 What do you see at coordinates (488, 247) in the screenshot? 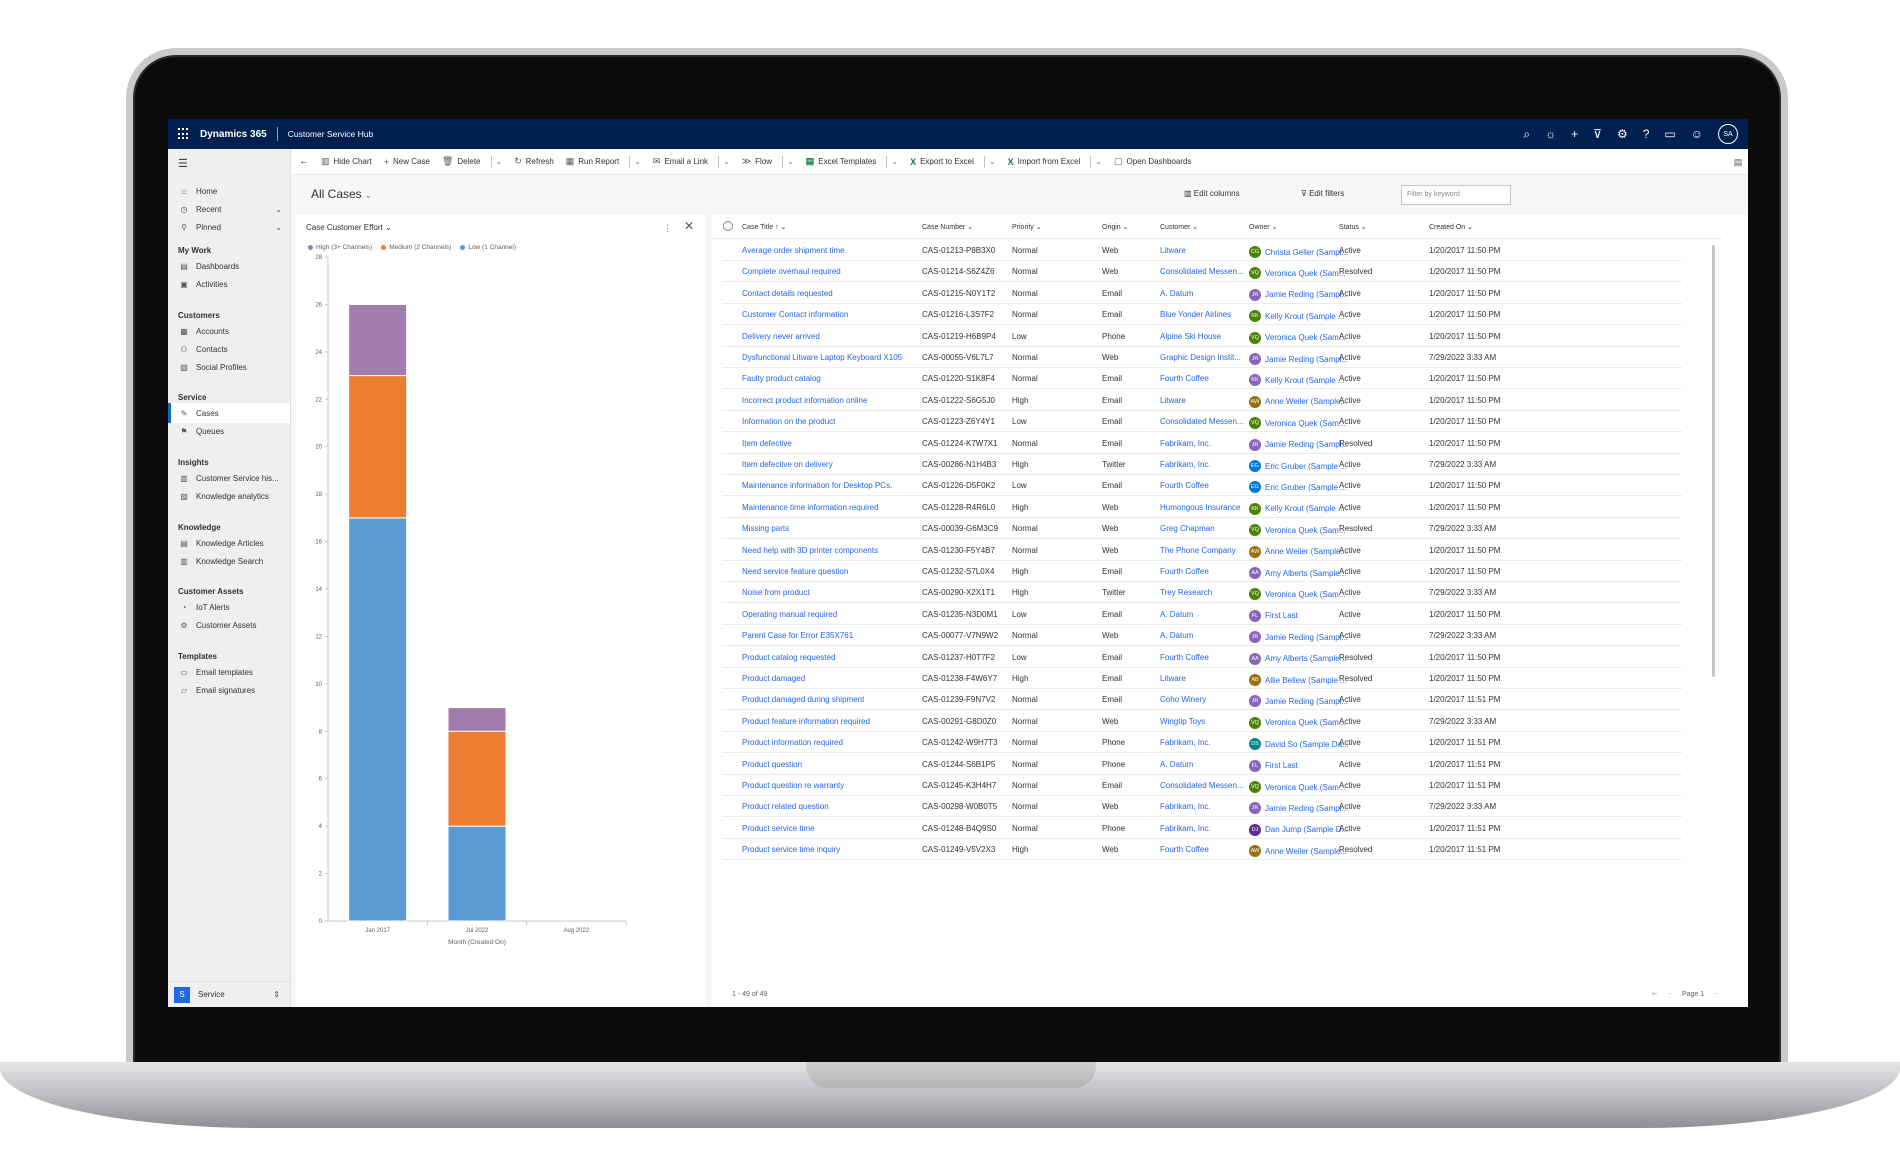
I see `legend-item: Low (1 Channel)` at bounding box center [488, 247].